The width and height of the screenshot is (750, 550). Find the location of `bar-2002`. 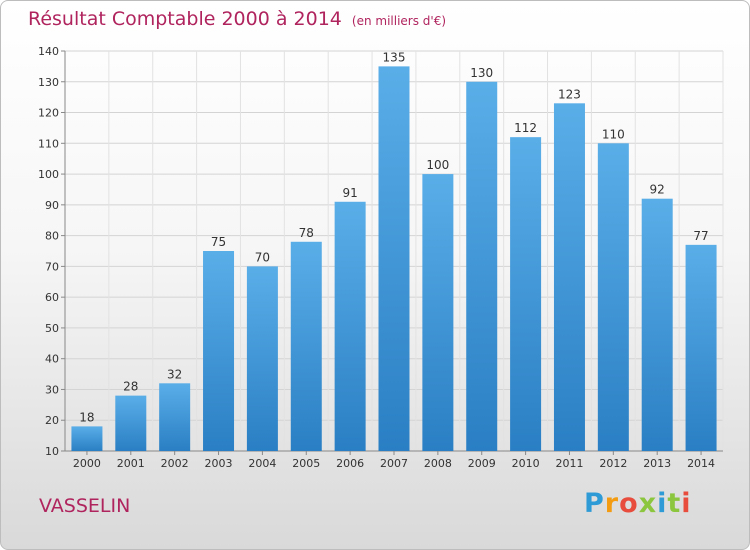

bar-2002 is located at coordinates (175, 417).